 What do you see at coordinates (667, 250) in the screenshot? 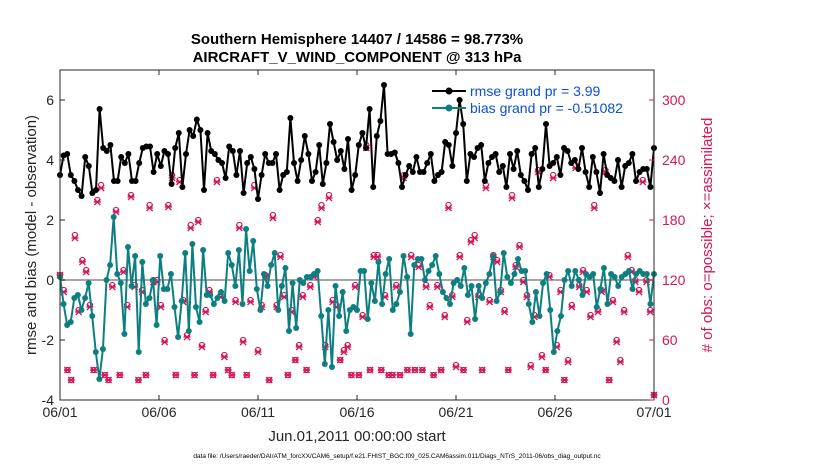
I see `right-axis-ticks: 0 60 120 180 240 300` at bounding box center [667, 250].